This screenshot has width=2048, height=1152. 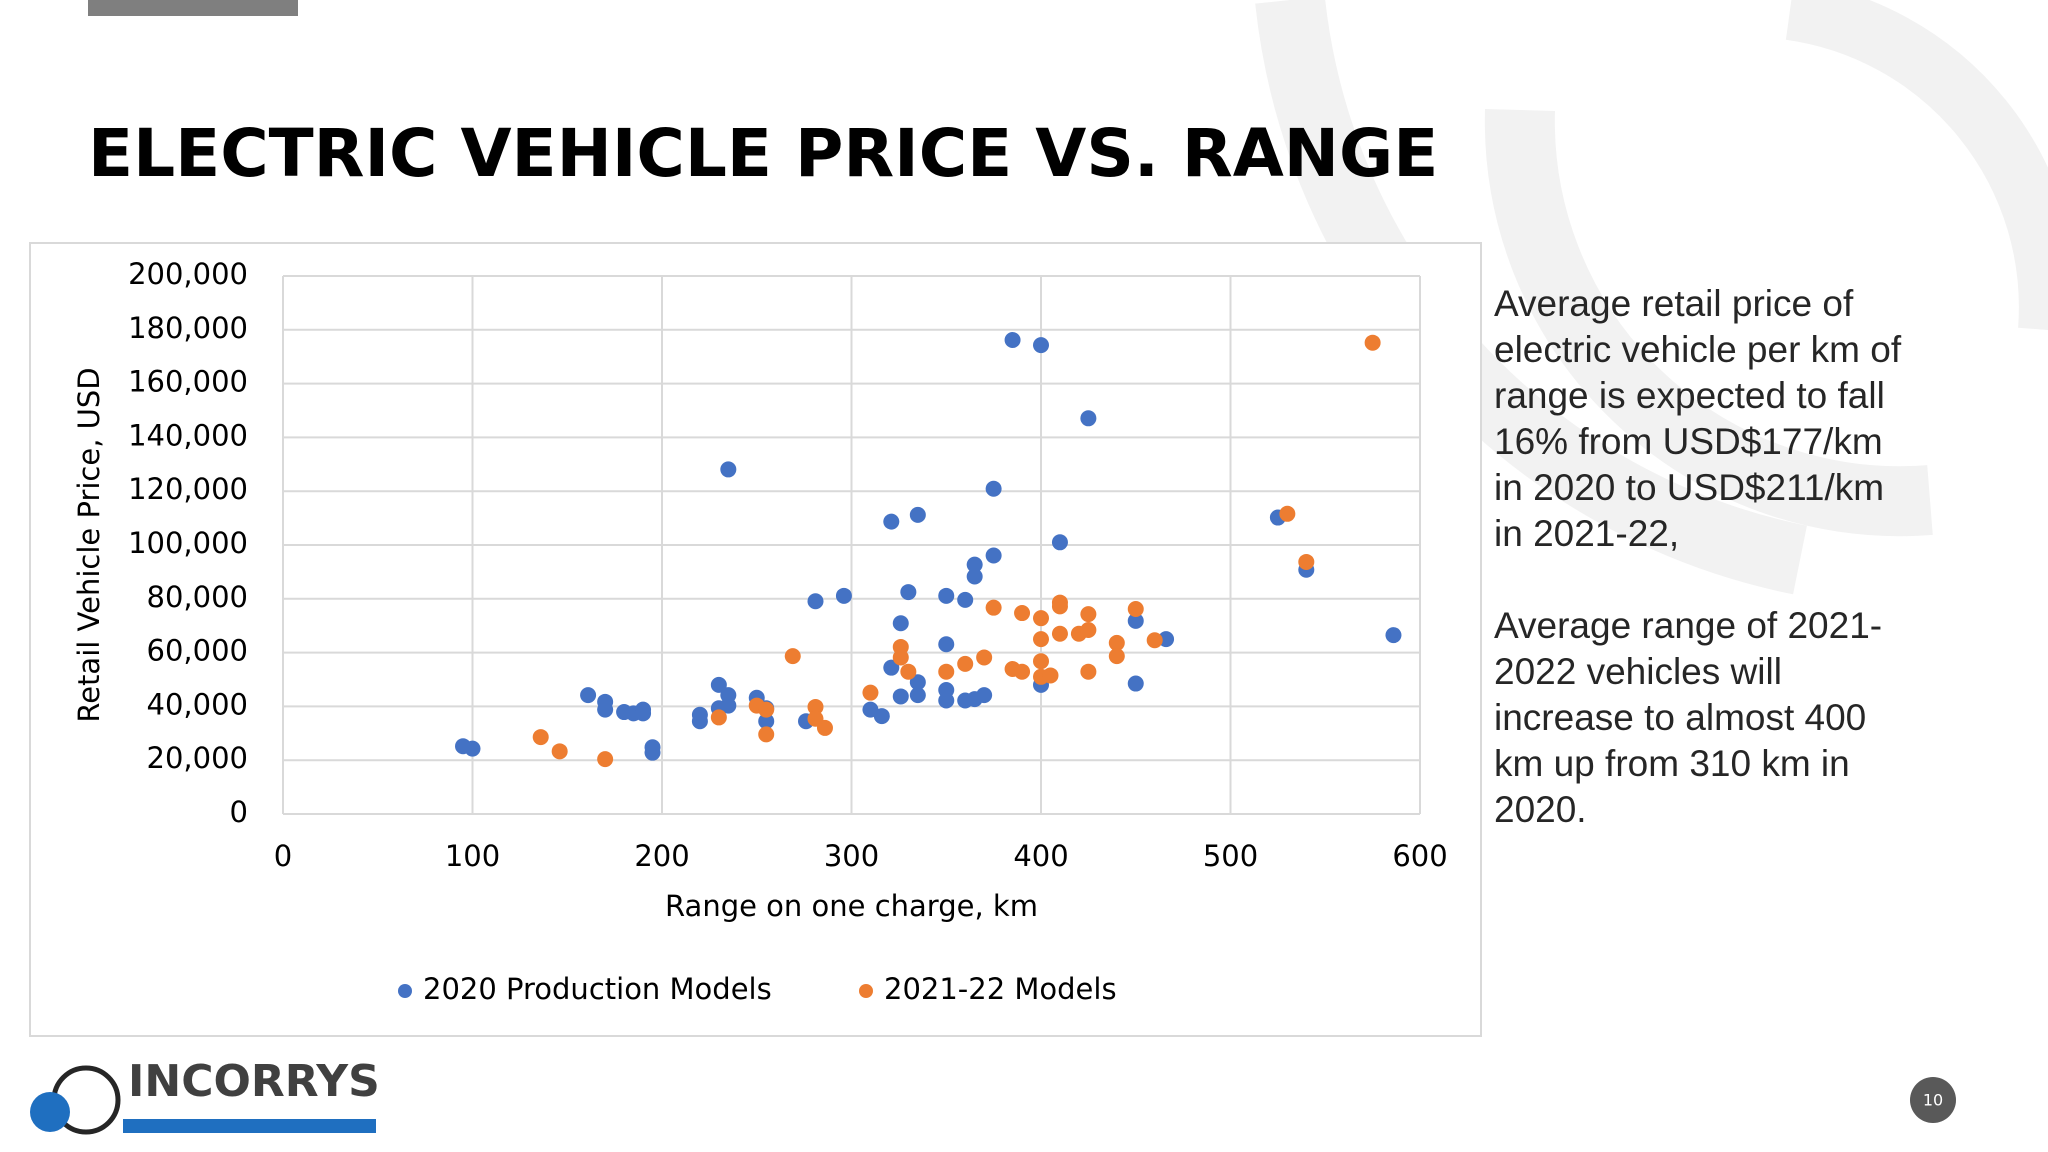 What do you see at coordinates (254, 1081) in the screenshot?
I see `logo-text: INCORRYS` at bounding box center [254, 1081].